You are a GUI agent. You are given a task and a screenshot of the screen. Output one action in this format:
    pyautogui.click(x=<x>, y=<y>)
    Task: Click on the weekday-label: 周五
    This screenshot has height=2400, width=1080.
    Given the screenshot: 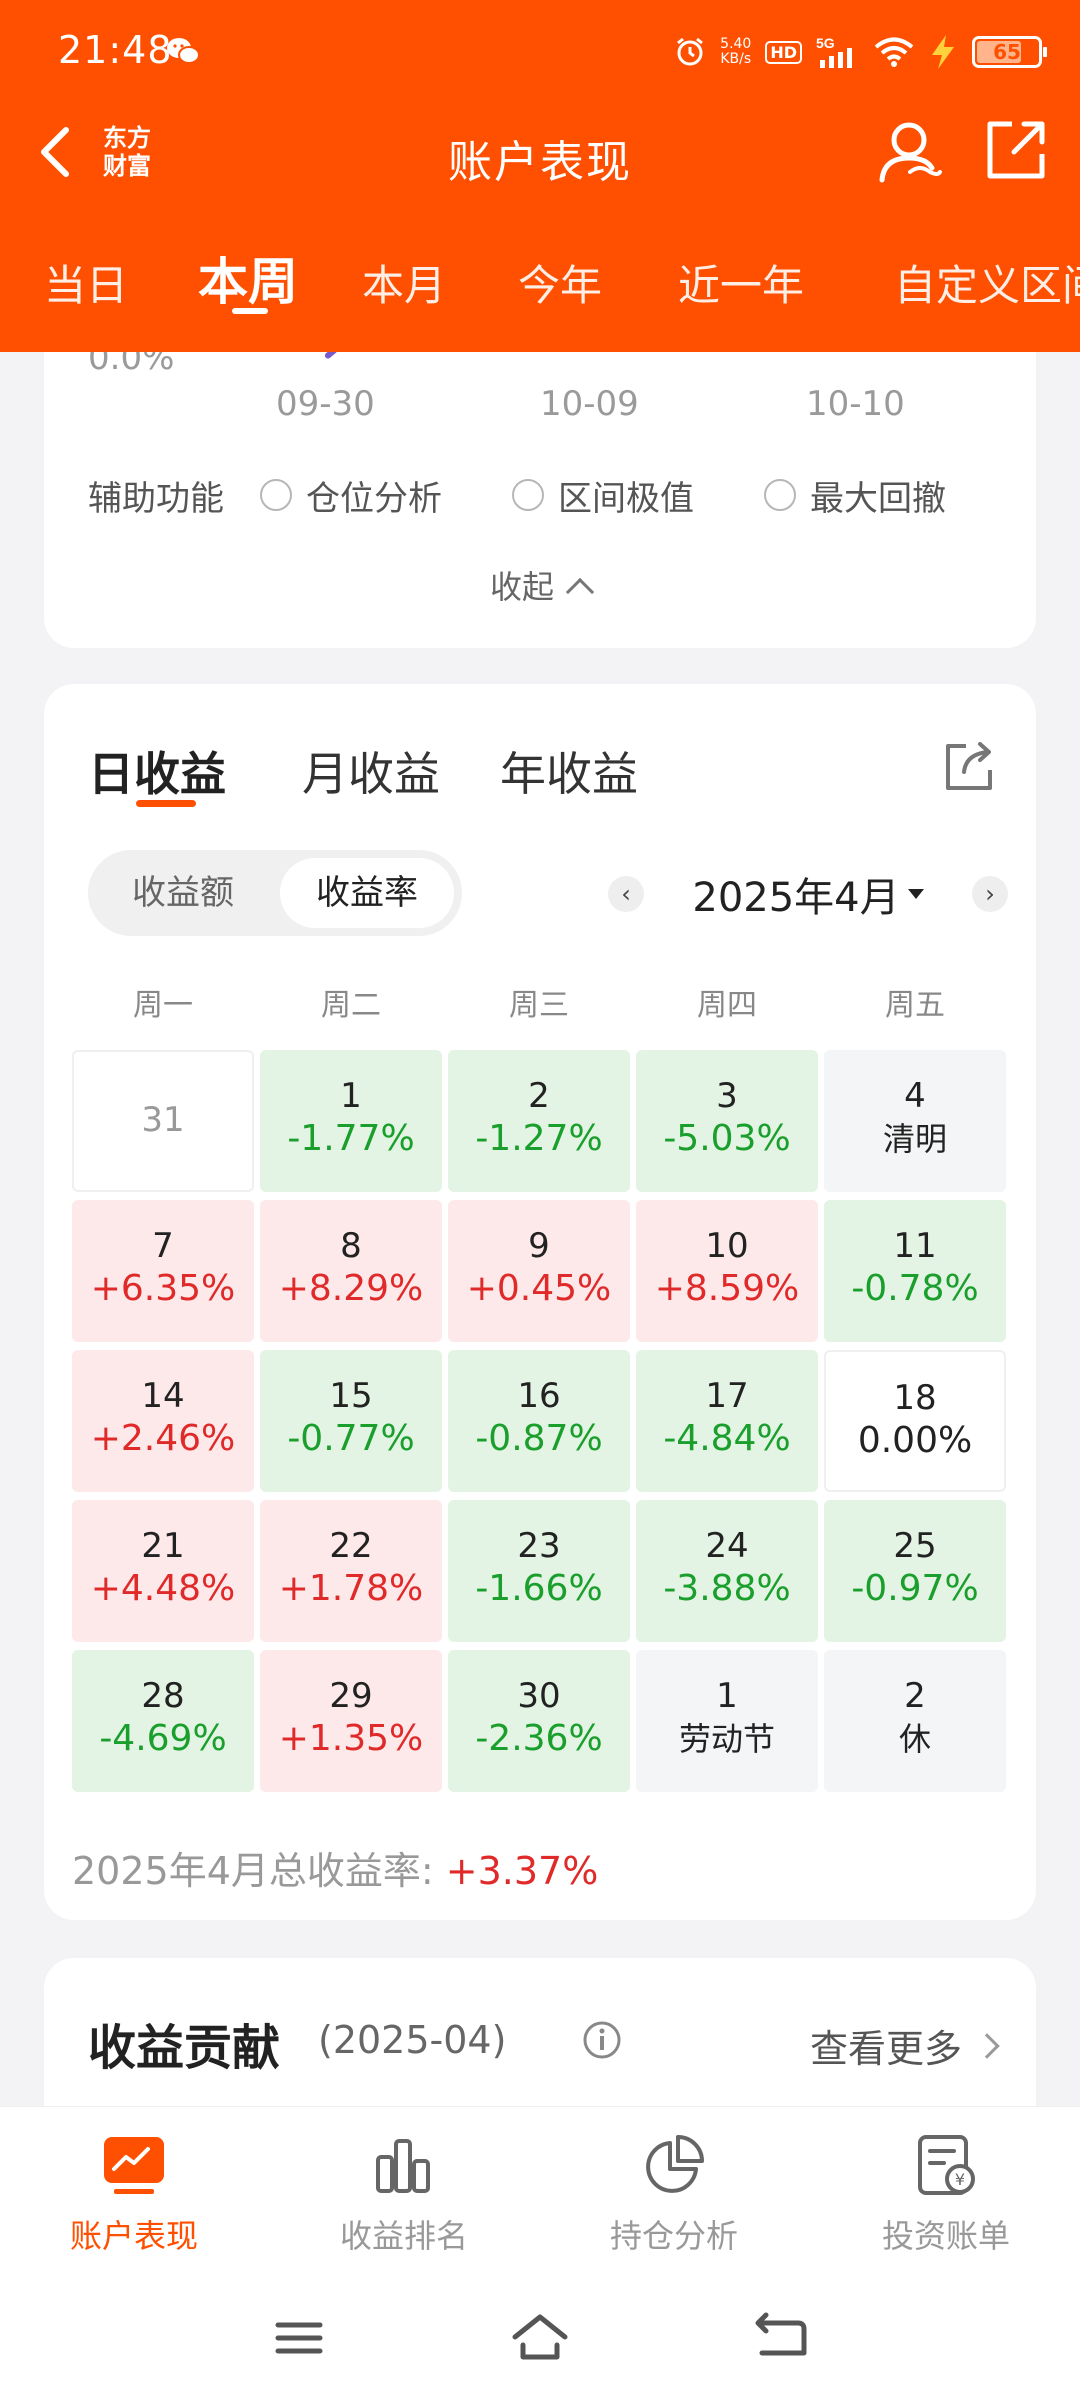 What is the action you would take?
    pyautogui.click(x=915, y=1005)
    